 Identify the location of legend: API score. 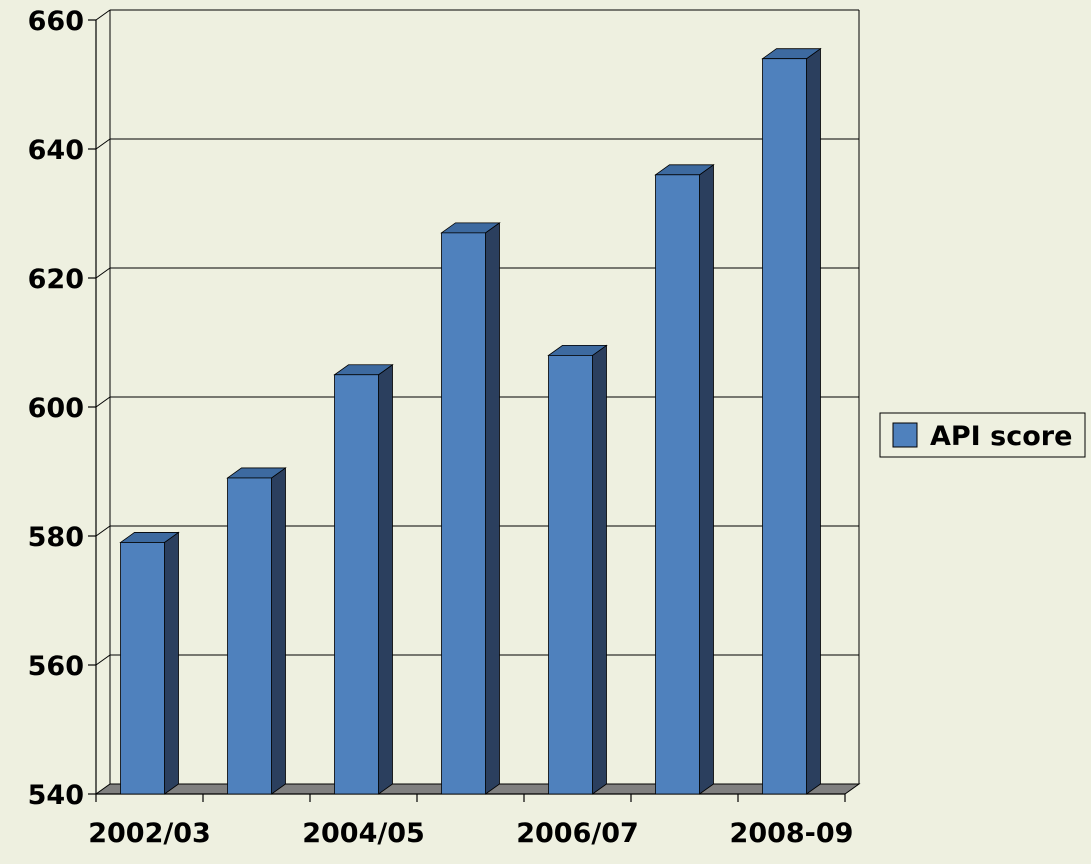
(982, 435).